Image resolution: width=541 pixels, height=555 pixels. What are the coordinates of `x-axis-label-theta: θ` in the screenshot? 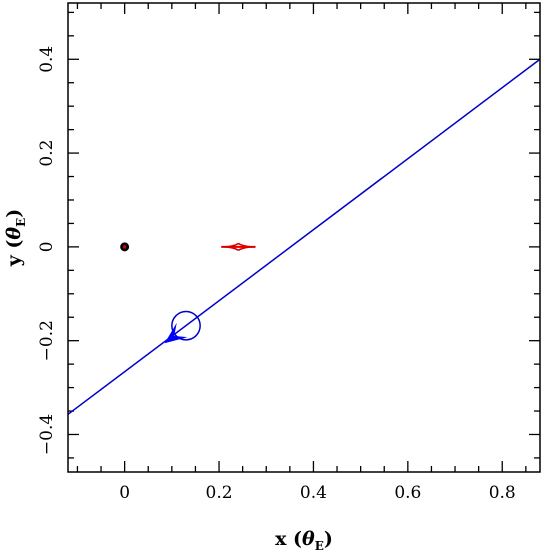 It's located at (308, 539).